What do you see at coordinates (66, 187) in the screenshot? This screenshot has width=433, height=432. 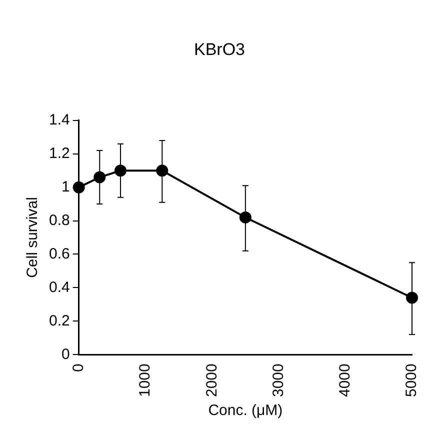 I see `y-tick-label: 1` at bounding box center [66, 187].